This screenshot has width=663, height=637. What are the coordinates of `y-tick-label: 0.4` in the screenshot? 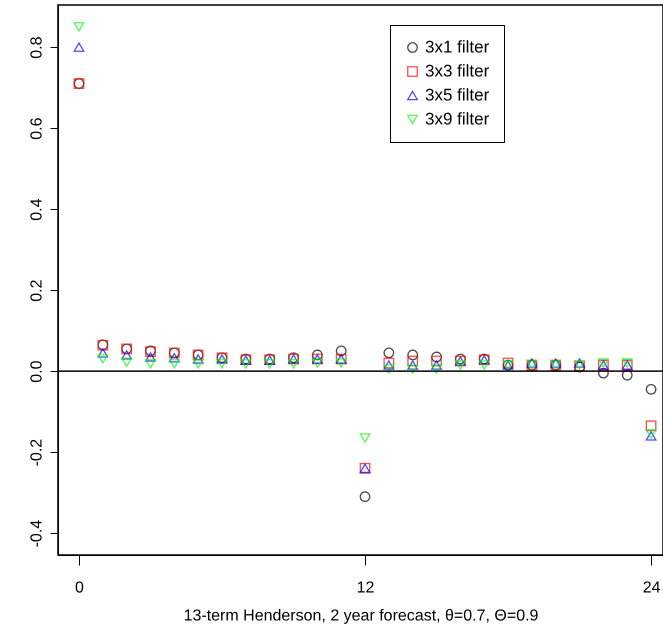 It's located at (37, 209).